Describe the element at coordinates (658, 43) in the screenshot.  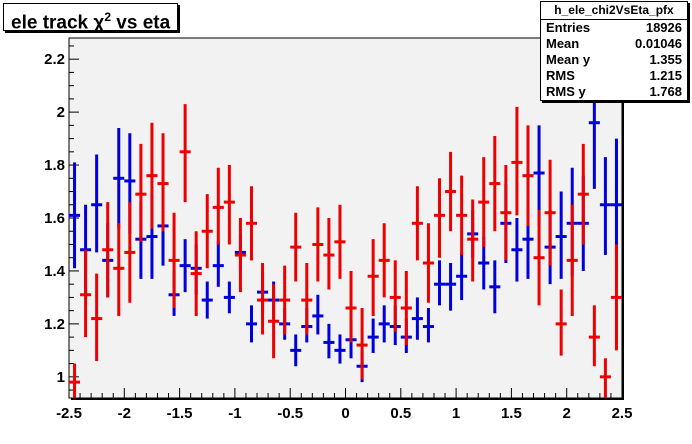
I see `stats-value: 0.01046` at that location.